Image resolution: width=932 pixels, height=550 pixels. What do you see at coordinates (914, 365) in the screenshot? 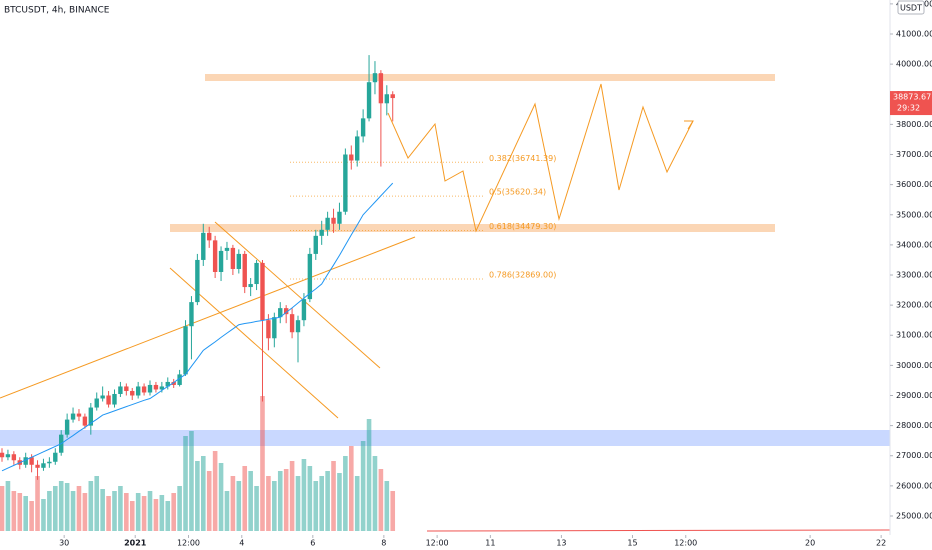
I see `y-tick-label: 30000.00` at bounding box center [914, 365].